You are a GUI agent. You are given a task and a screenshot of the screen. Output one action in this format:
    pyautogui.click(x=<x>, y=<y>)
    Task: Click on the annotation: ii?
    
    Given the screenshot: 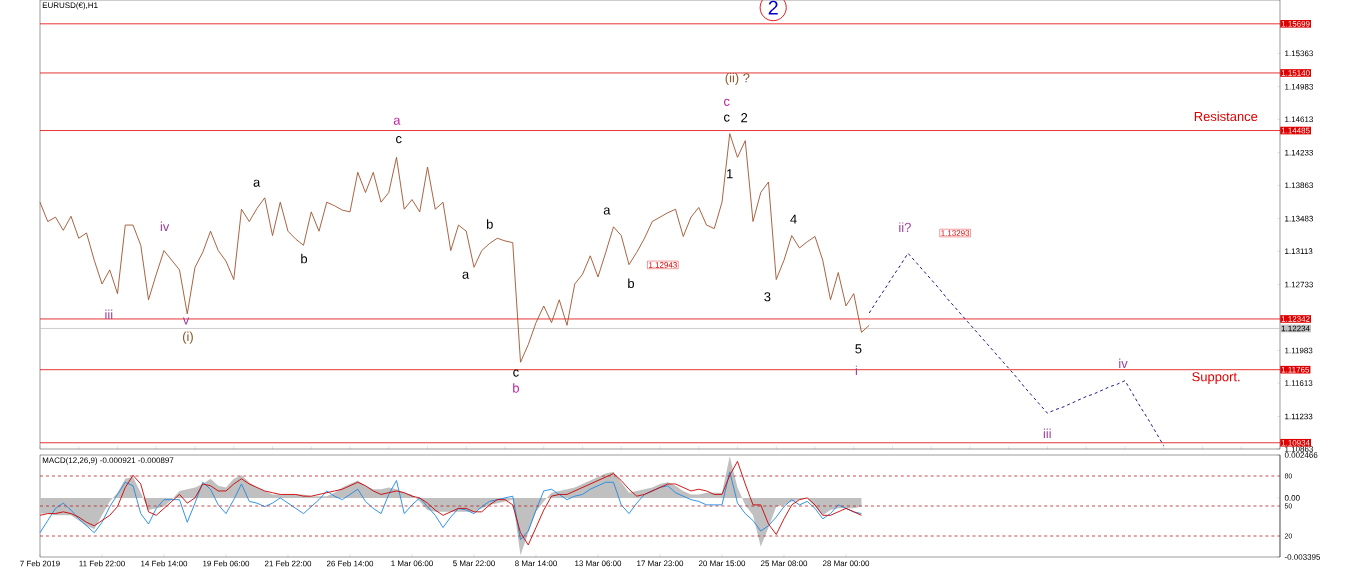 What is the action you would take?
    pyautogui.click(x=905, y=227)
    